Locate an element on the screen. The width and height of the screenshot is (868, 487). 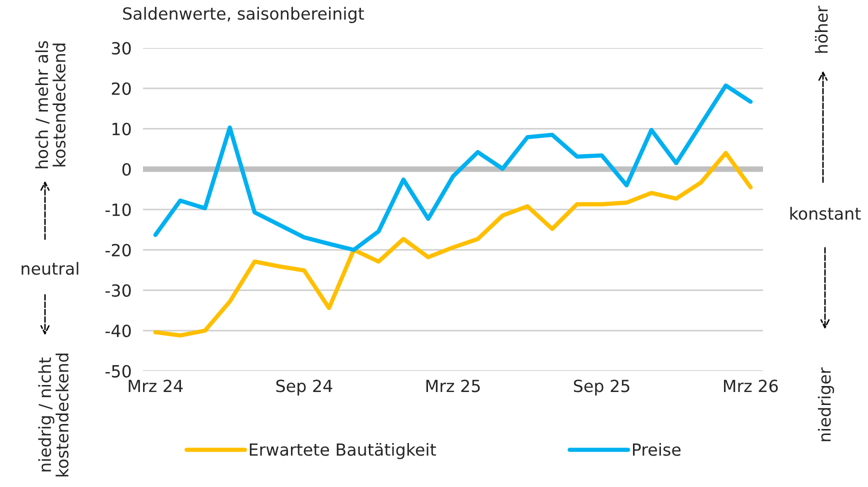
y-tick-label: -30 is located at coordinates (118, 290).